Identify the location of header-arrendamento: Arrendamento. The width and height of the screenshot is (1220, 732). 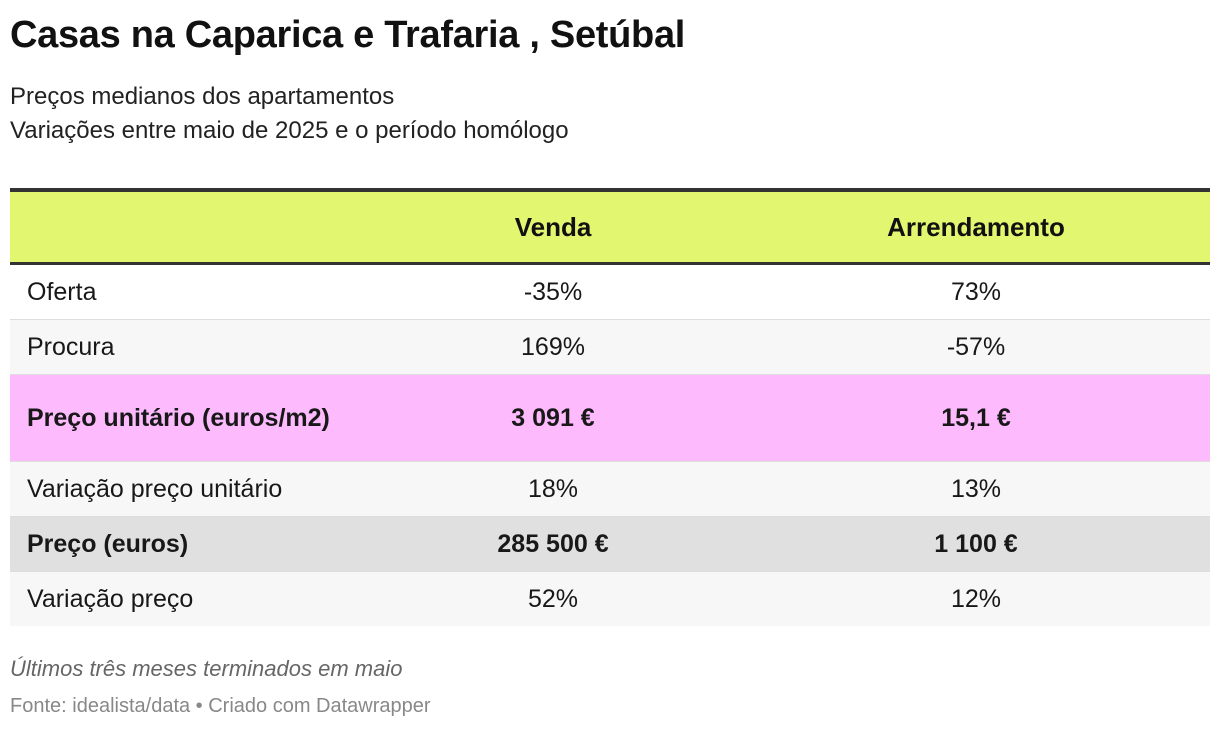
(976, 226).